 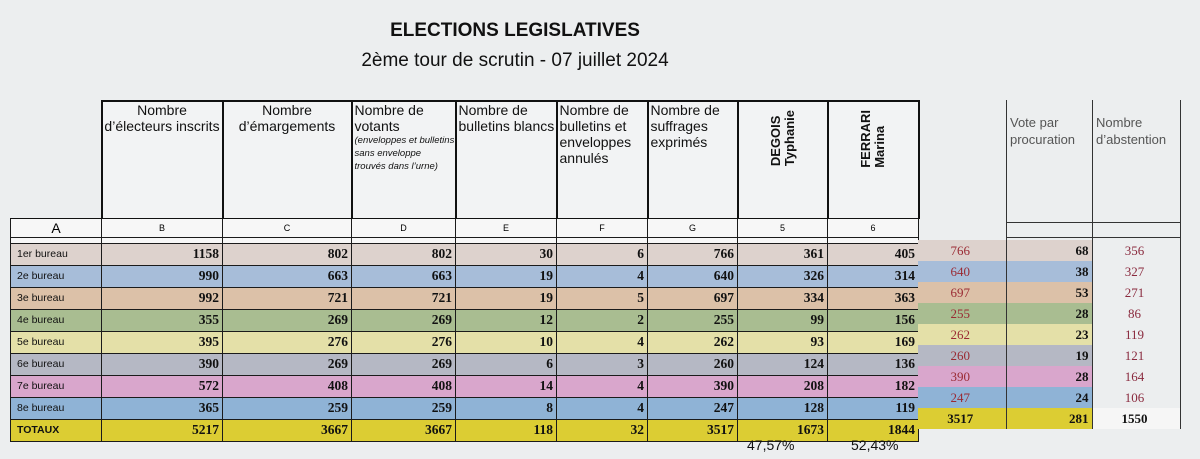 I want to click on value-cell: 314, so click(x=873, y=276).